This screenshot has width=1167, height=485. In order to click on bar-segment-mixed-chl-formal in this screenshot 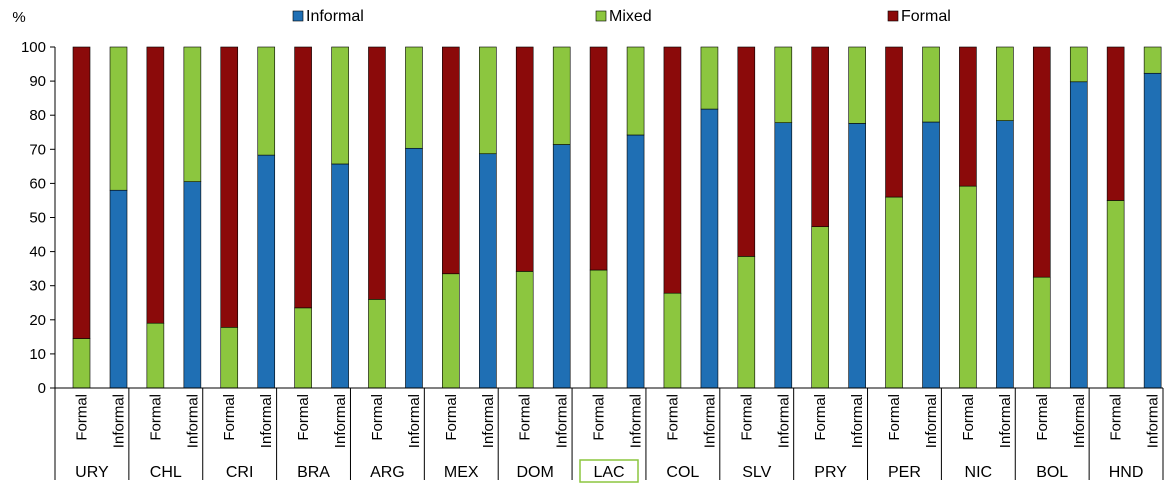, I will do `click(155, 355)`.